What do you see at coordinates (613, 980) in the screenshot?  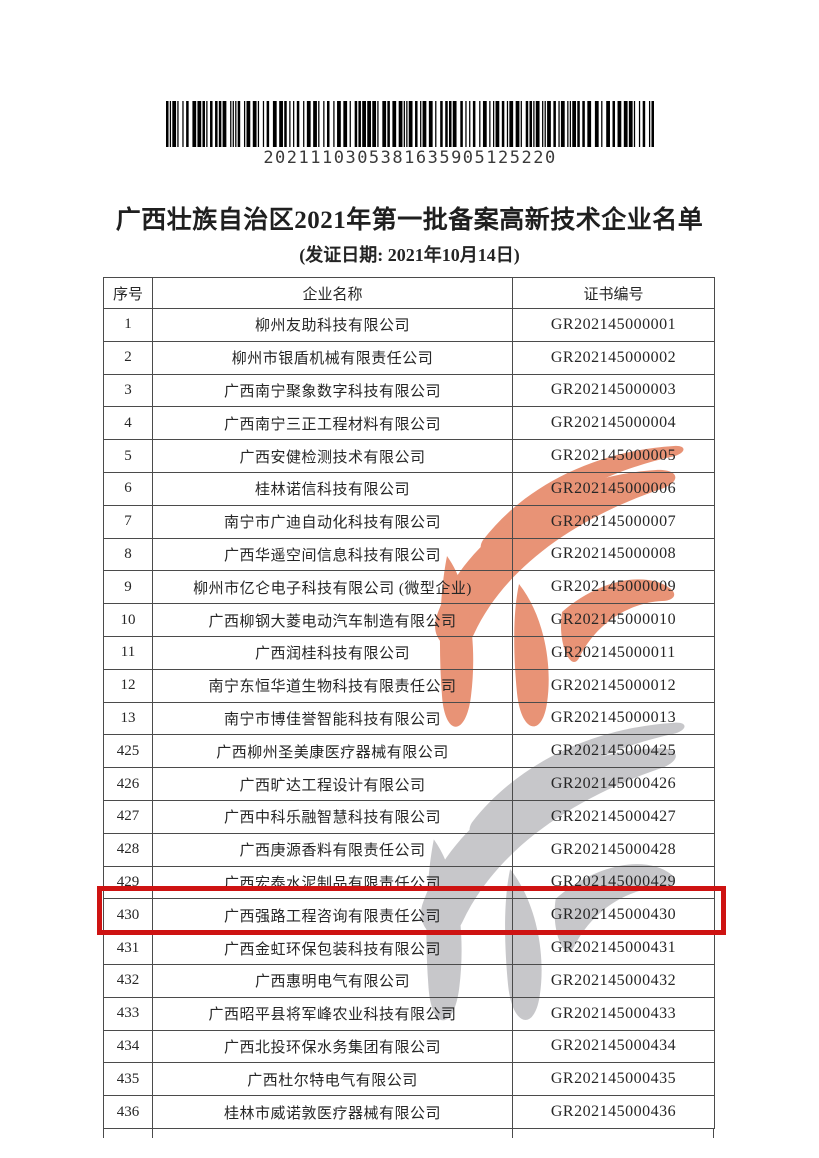 I see `cert-number-cell: GR202145000432` at bounding box center [613, 980].